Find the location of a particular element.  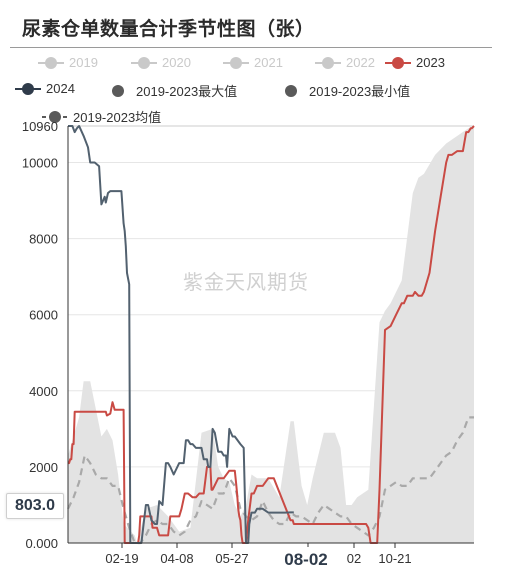

x-tick-label: 02-19 is located at coordinates (121, 558).